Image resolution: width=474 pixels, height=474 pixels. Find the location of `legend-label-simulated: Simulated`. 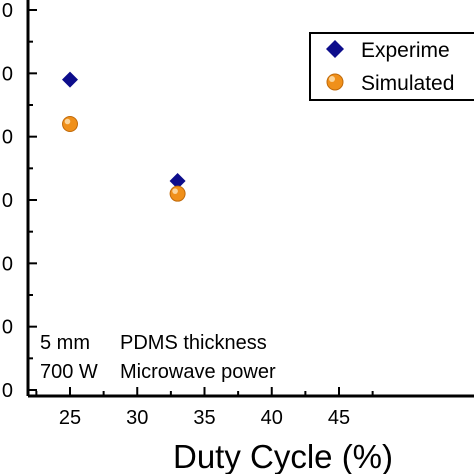

legend-label-simulated: Simulated is located at coordinates (407, 83).